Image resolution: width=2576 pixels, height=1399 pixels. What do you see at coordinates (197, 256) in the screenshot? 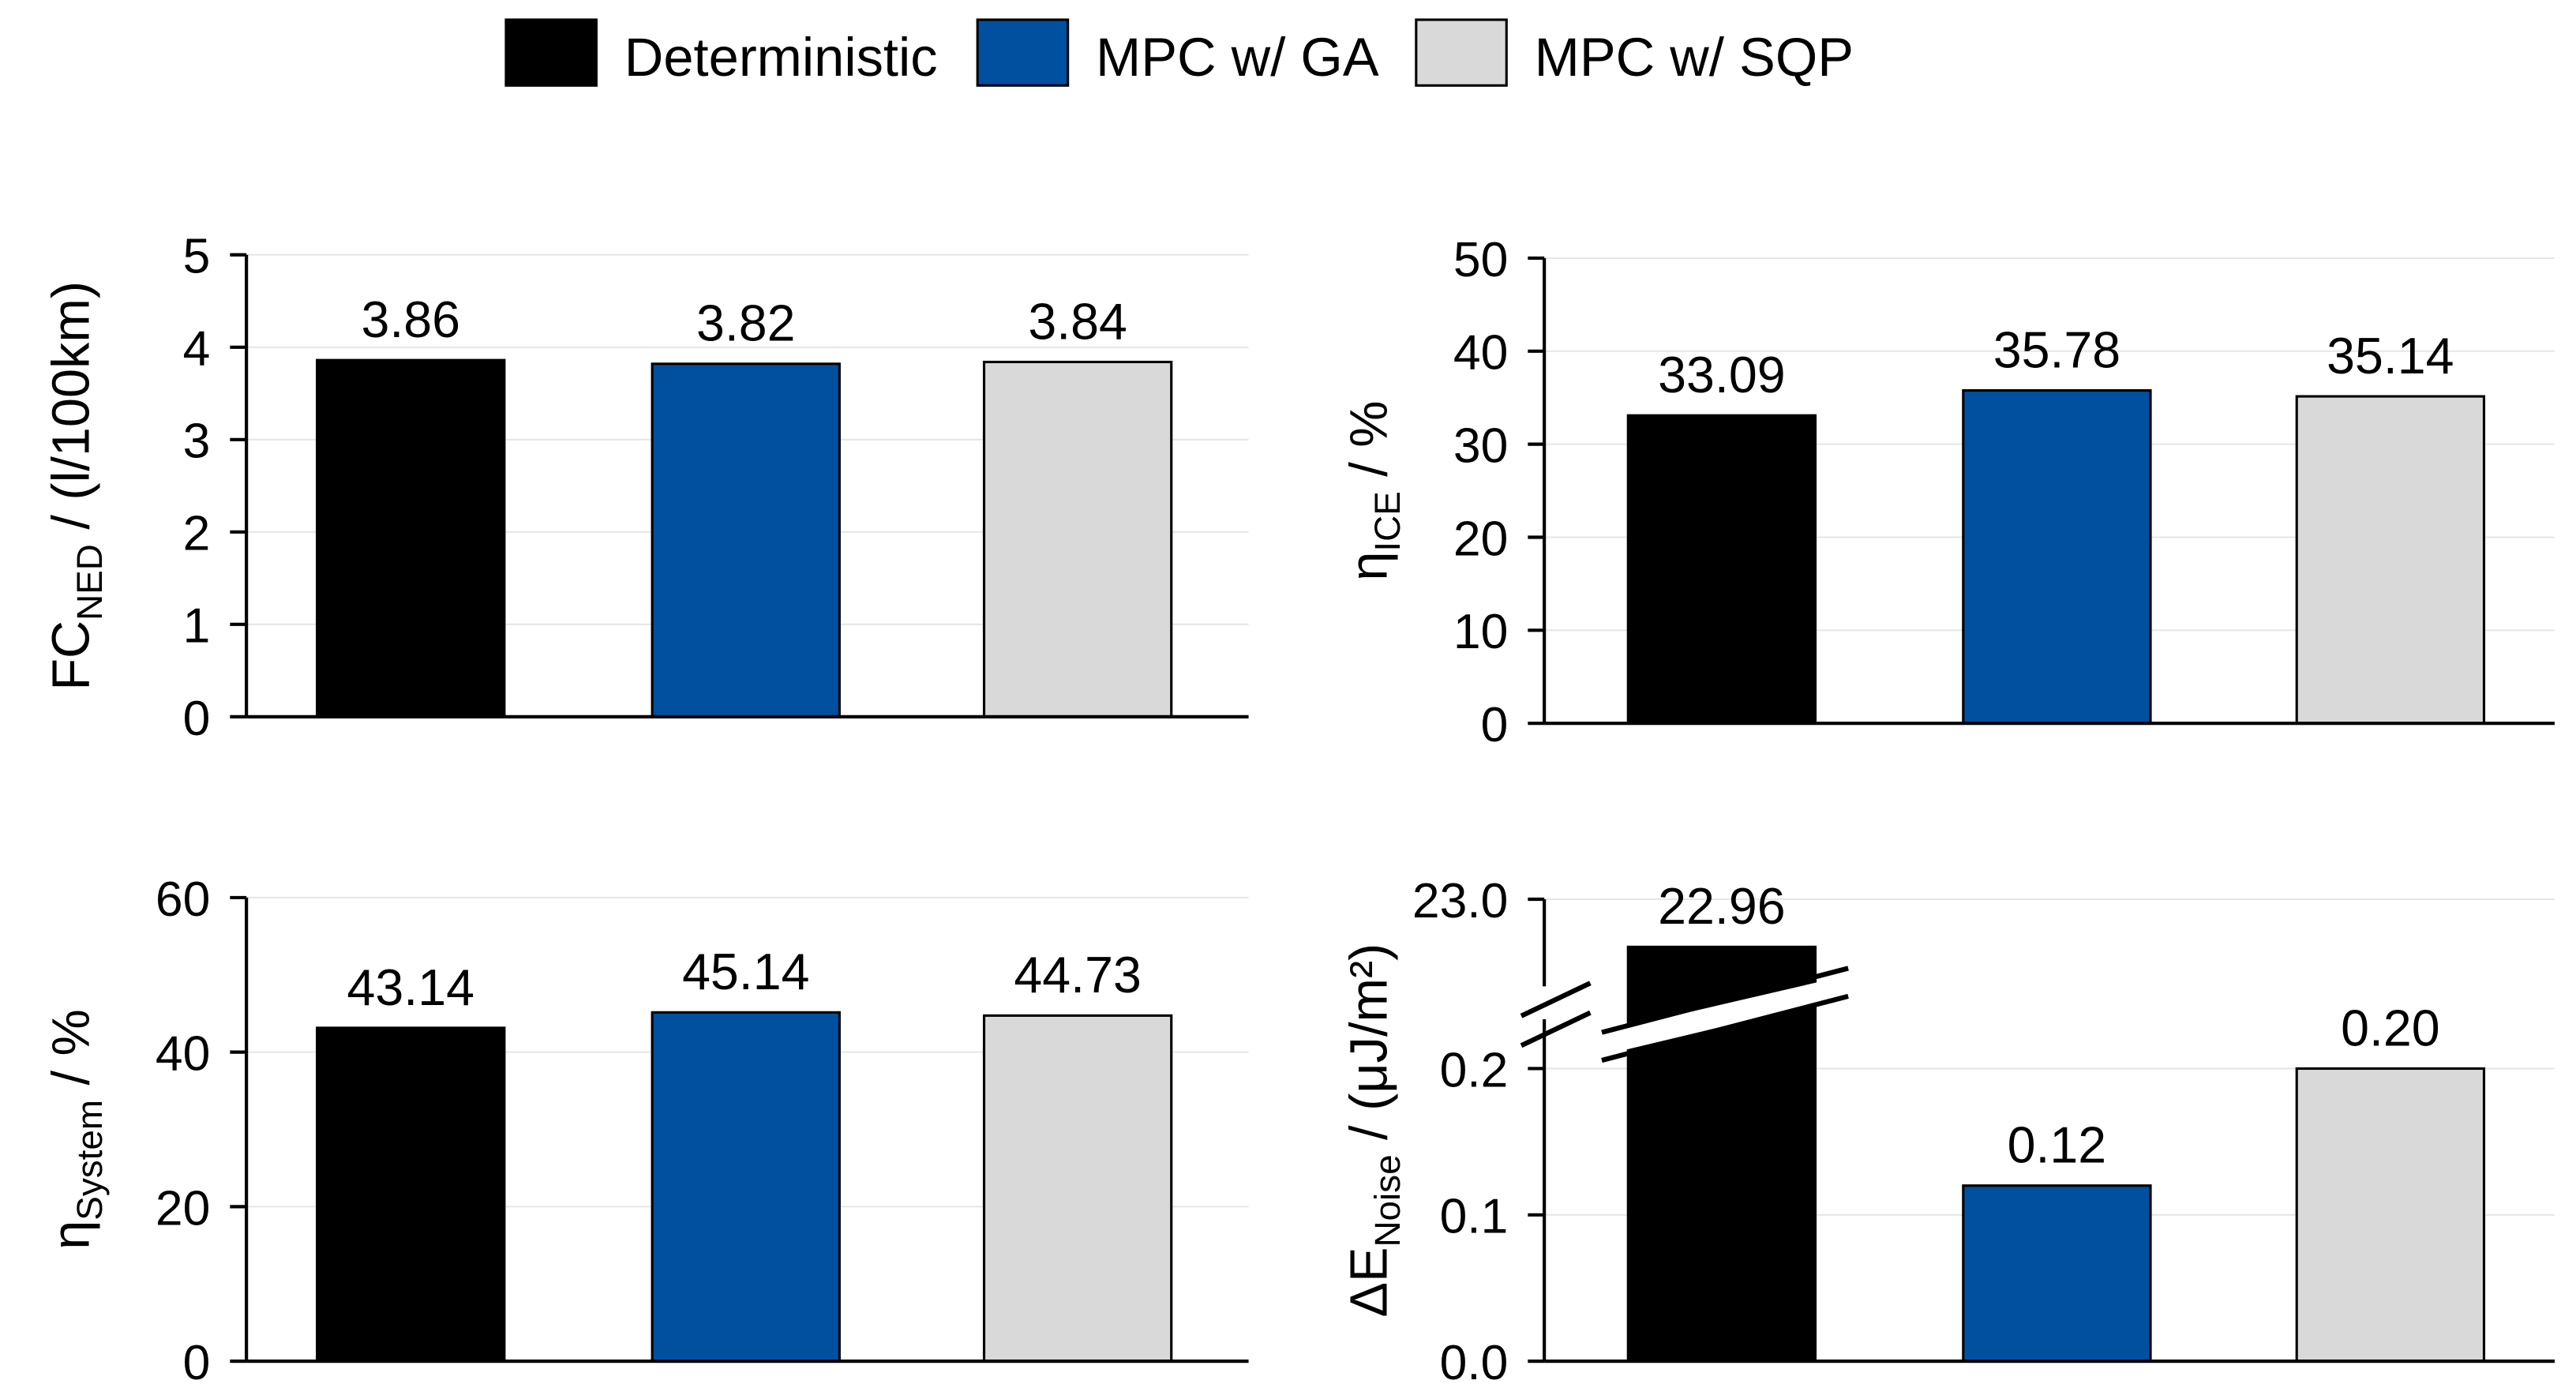
I see `y-tick-label: 5` at bounding box center [197, 256].